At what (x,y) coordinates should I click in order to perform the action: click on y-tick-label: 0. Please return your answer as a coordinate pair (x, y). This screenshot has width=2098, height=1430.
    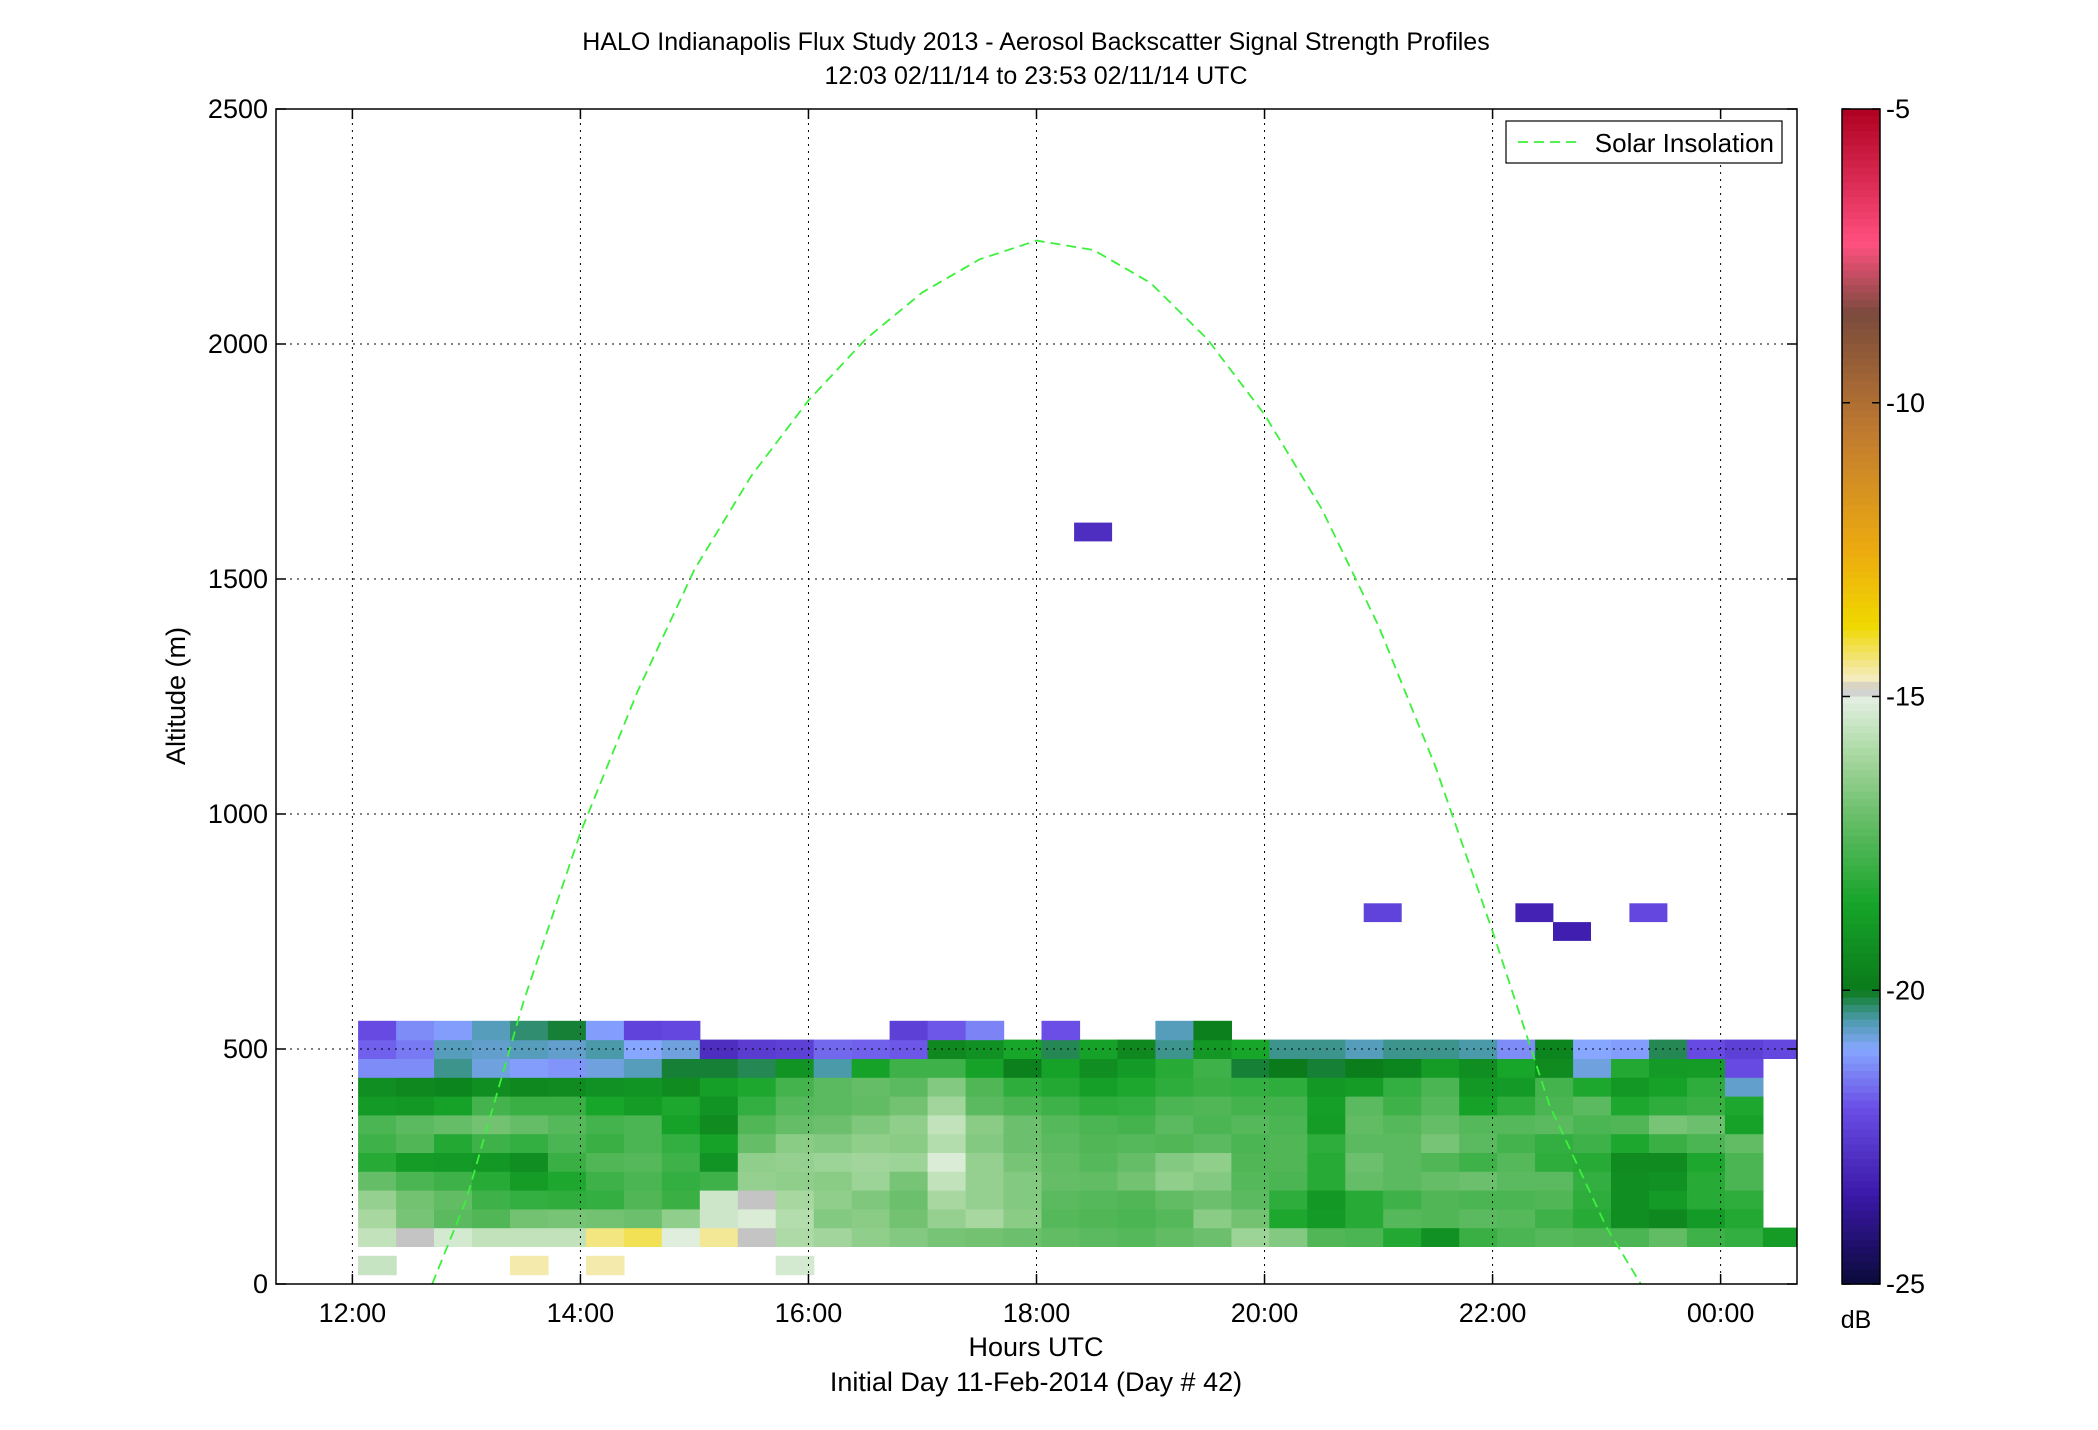
    Looking at the image, I should click on (260, 1284).